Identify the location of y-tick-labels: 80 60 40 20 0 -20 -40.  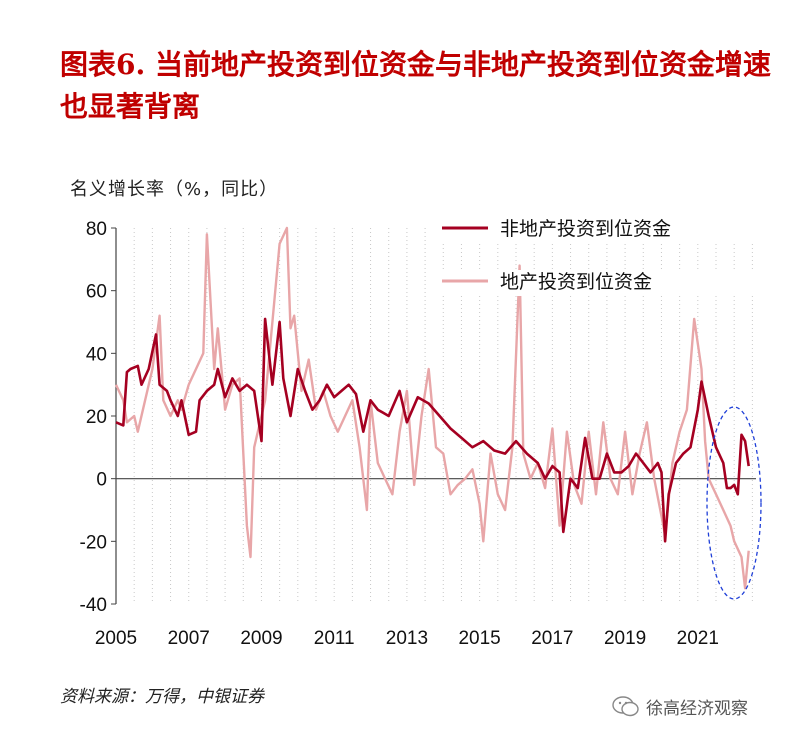
(93, 417).